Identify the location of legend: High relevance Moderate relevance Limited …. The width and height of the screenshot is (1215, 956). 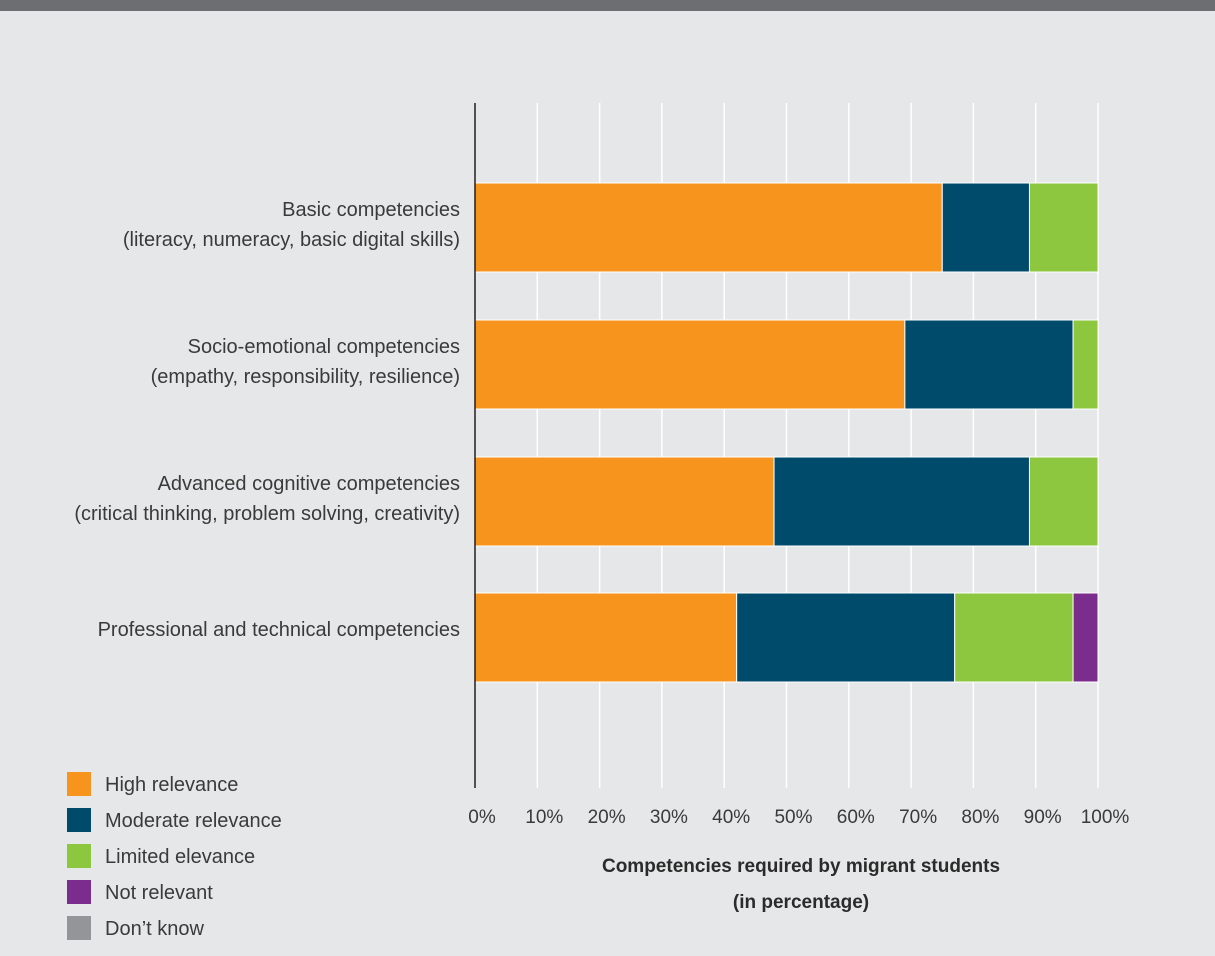
(174, 856).